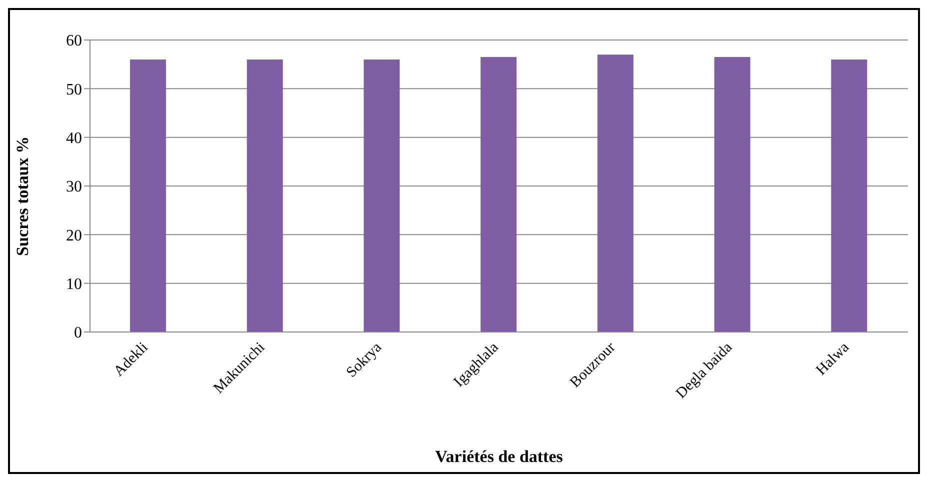  I want to click on y-tick-label: 0, so click(78, 333).